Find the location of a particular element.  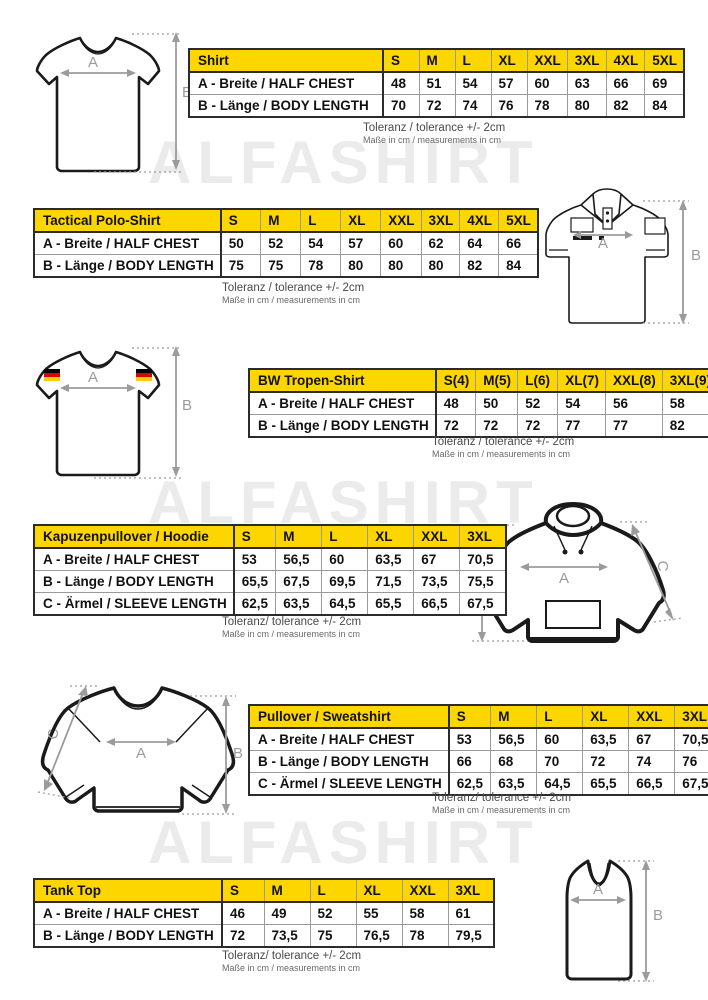

size-header: 5XL is located at coordinates (664, 61).